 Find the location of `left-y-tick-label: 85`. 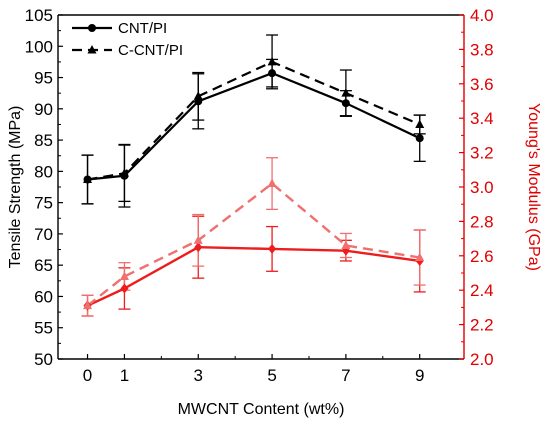

left-y-tick-label: 85 is located at coordinates (43, 140).